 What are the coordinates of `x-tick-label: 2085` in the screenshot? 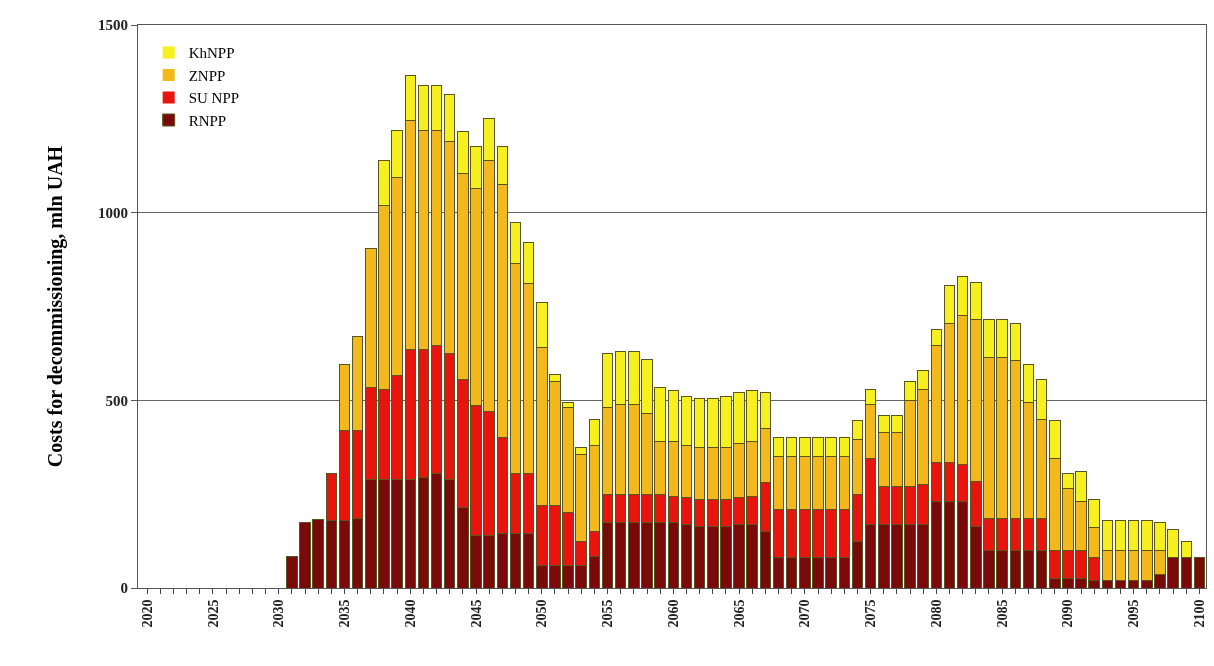 It's located at (1002, 613).